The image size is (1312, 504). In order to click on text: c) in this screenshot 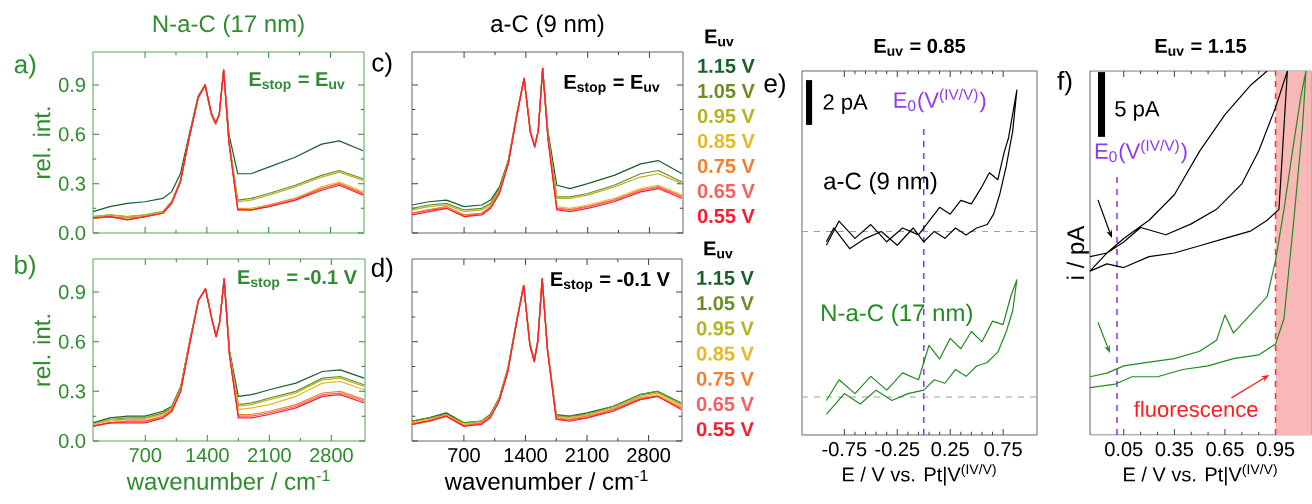, I will do `click(382, 64)`.